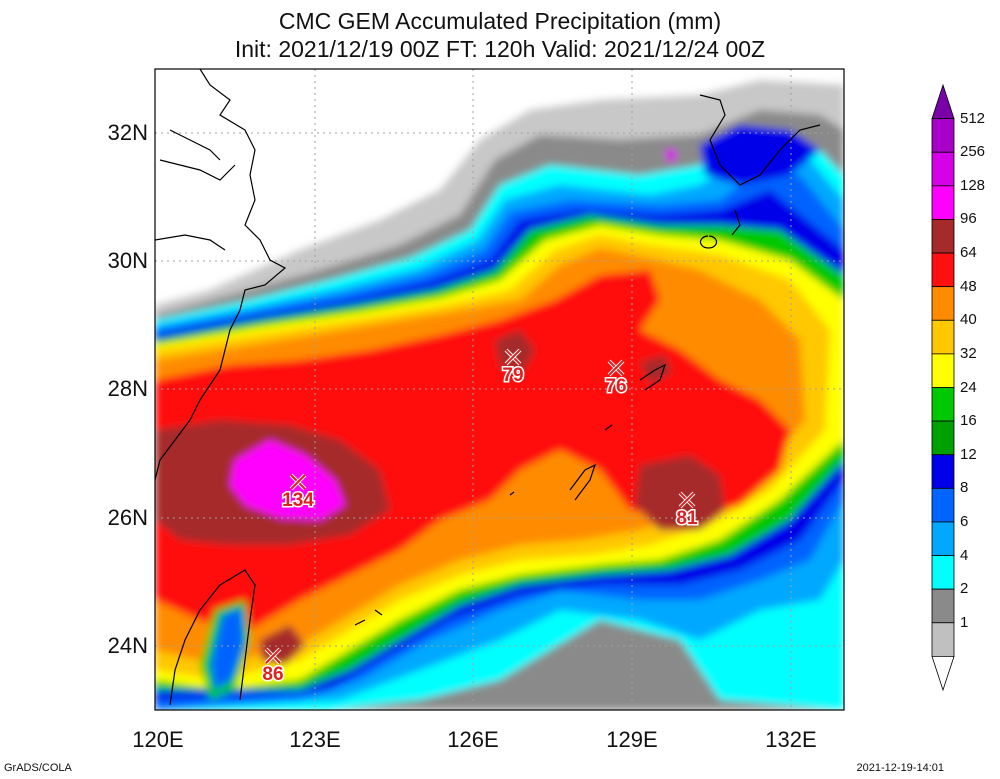 The height and width of the screenshot is (779, 1000). I want to click on colorbar-level-label: 16, so click(968, 421).